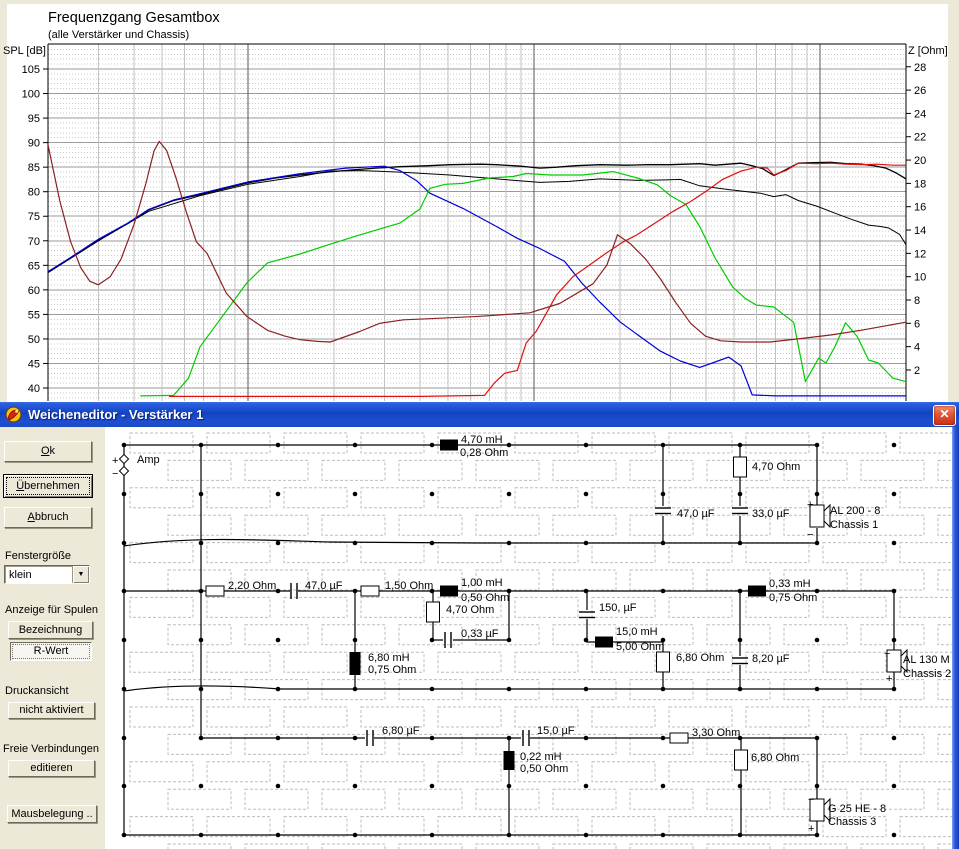 This screenshot has height=849, width=959. What do you see at coordinates (38, 556) in the screenshot?
I see `window-size-label: Fenstergröße` at bounding box center [38, 556].